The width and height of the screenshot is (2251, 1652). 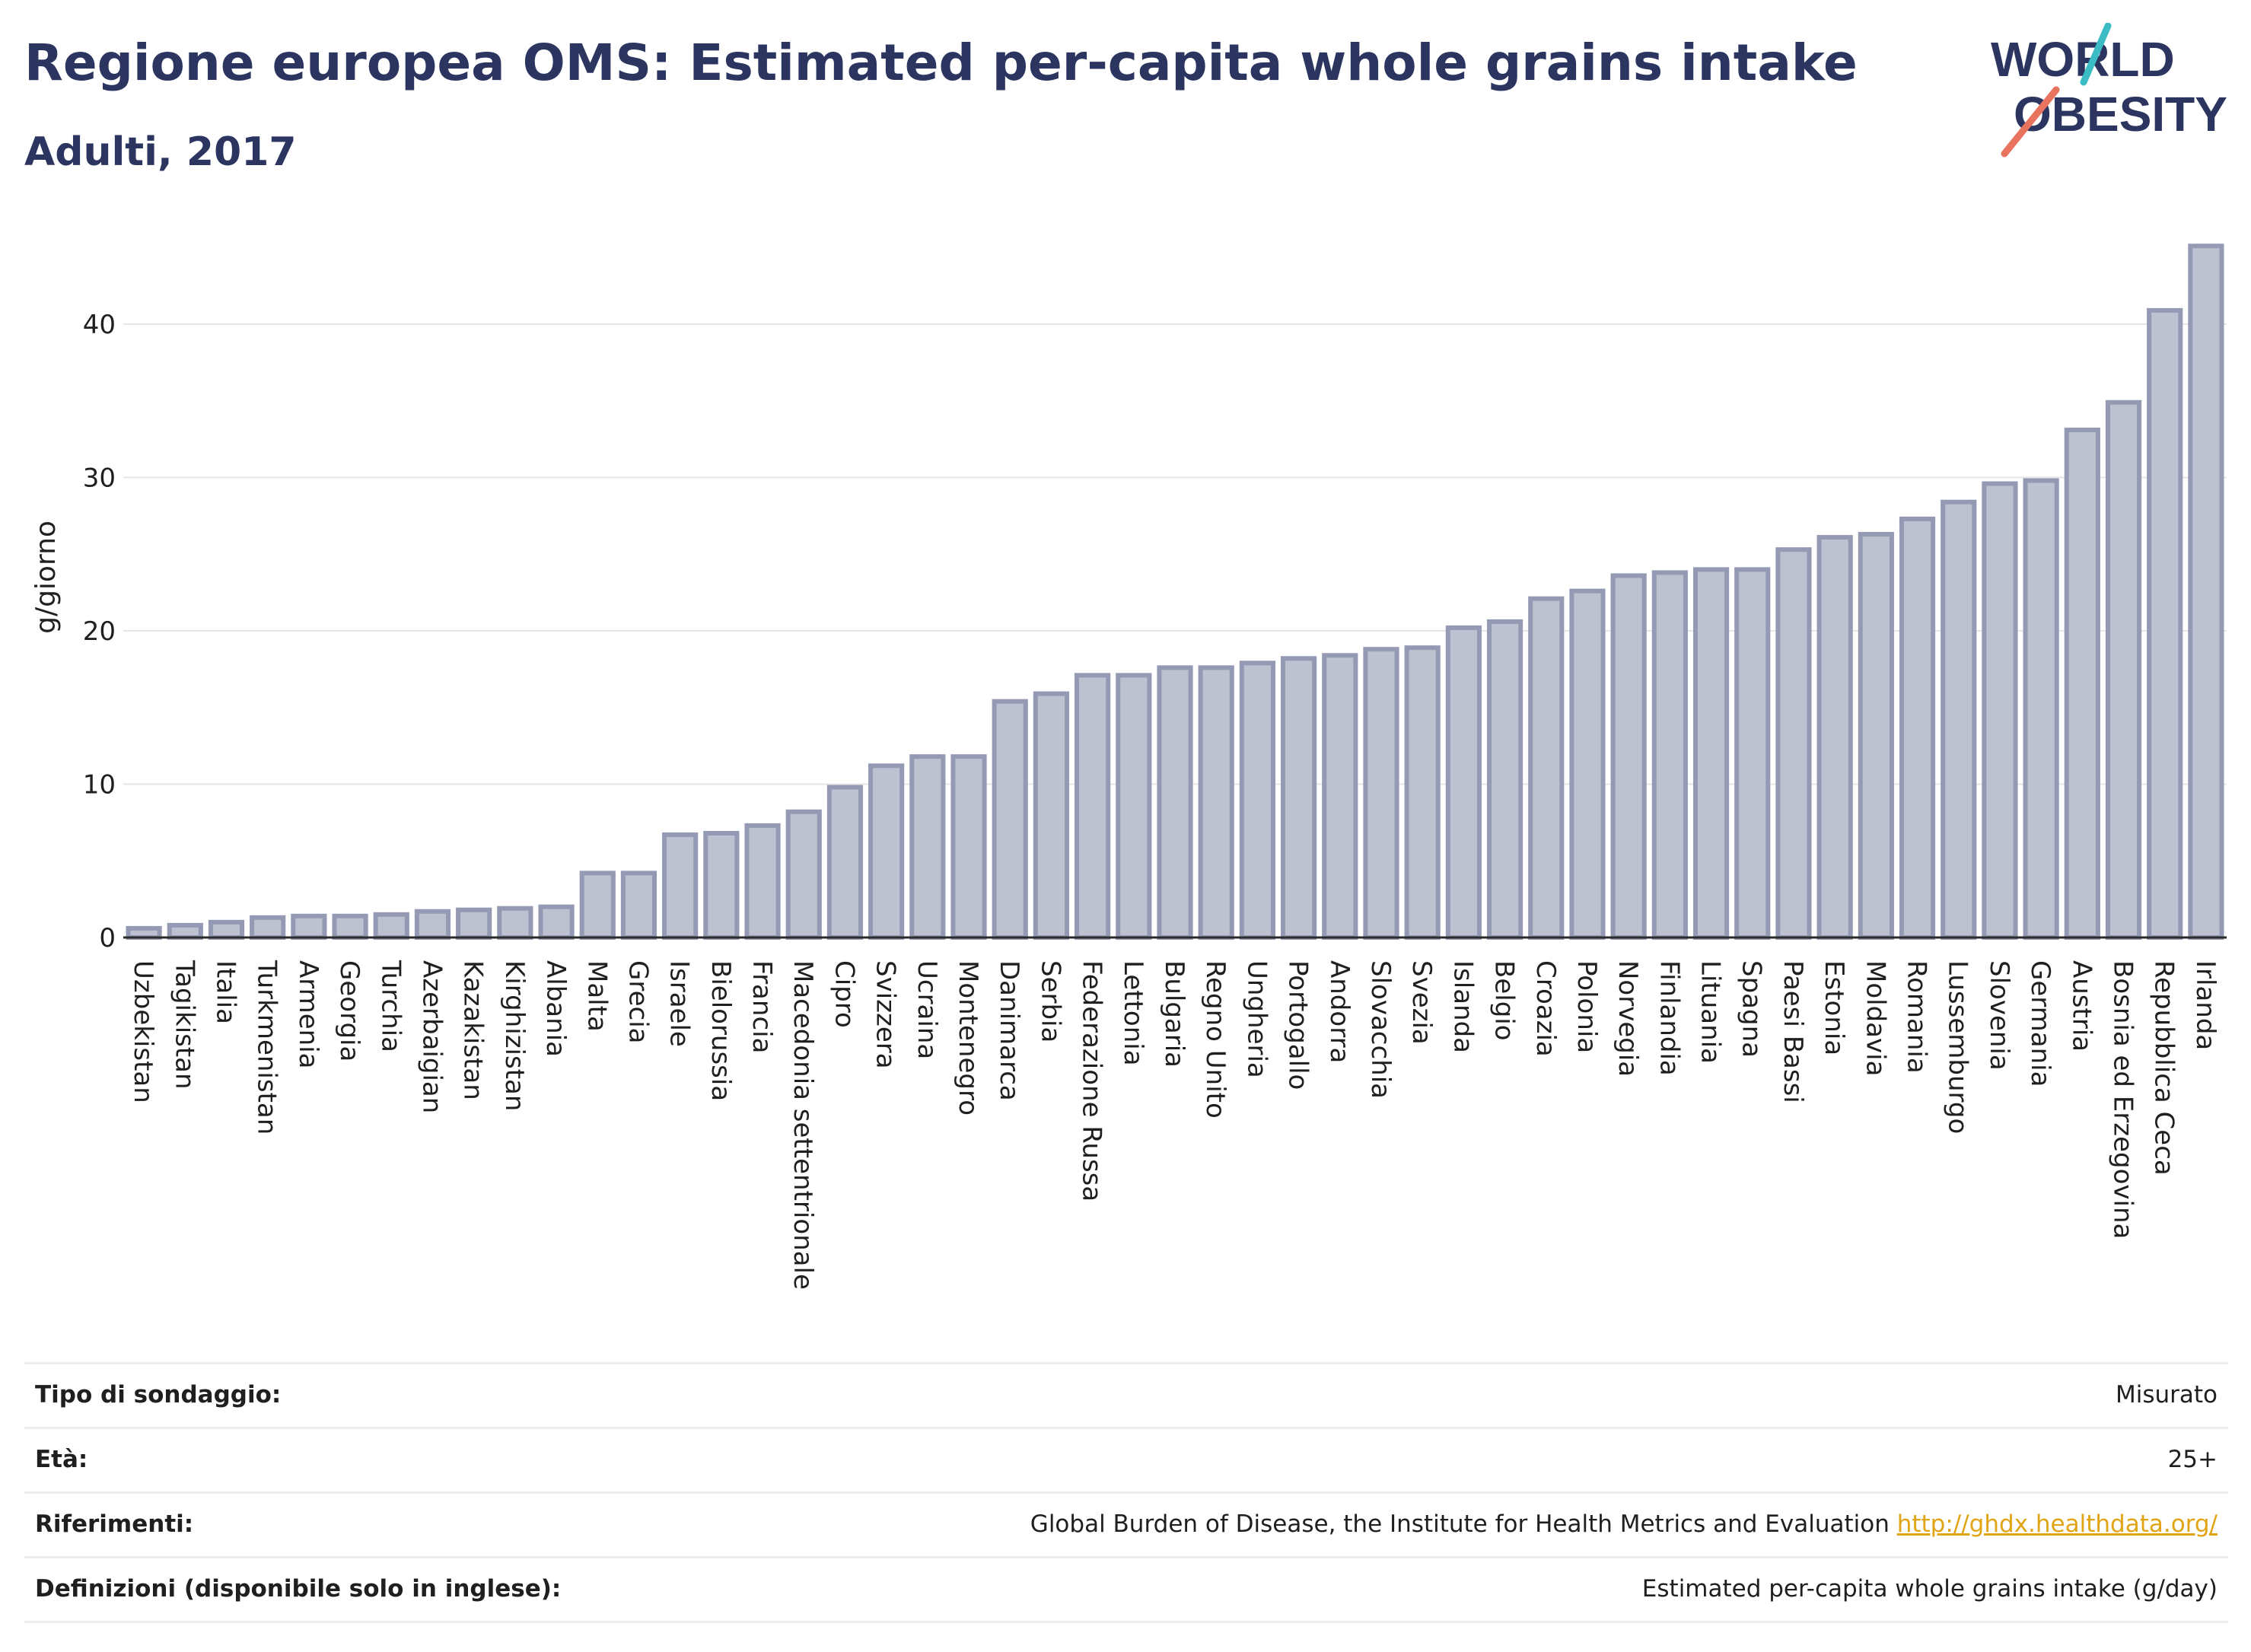 What do you see at coordinates (267, 1047) in the screenshot?
I see `x-tick-label: Turkmenistan` at bounding box center [267, 1047].